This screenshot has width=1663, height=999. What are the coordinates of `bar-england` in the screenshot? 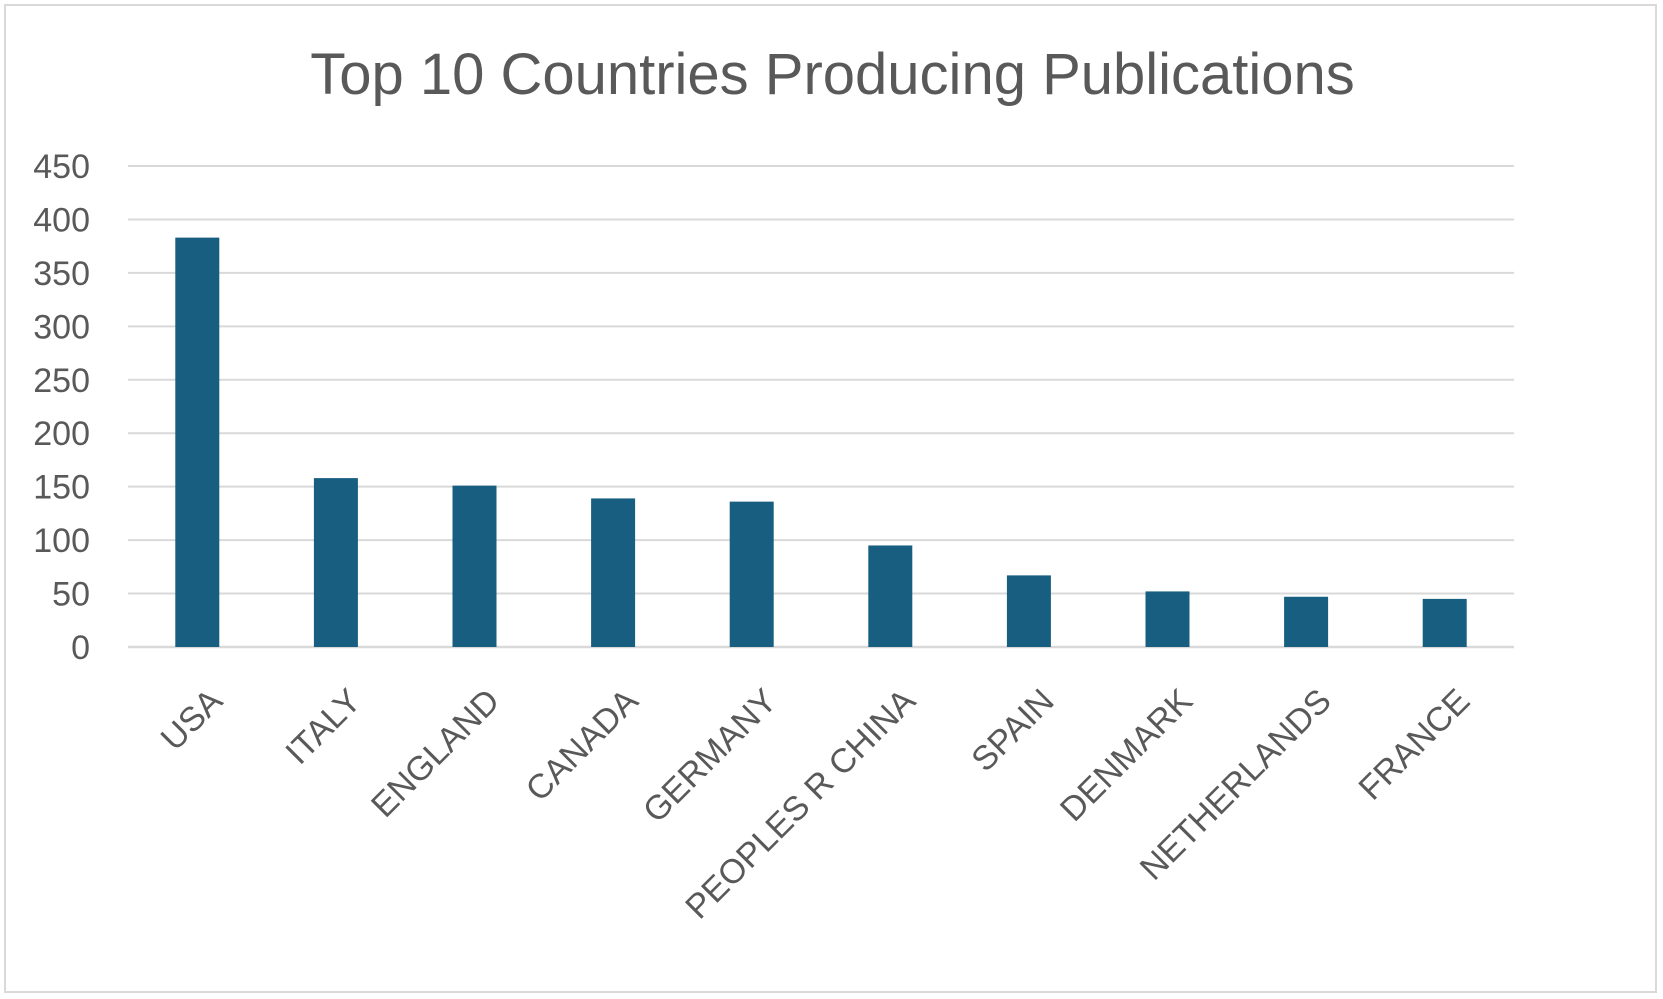 It's located at (474, 566).